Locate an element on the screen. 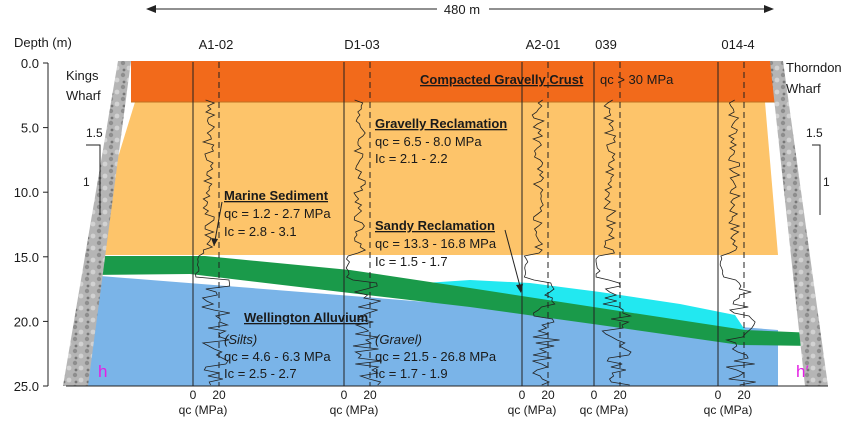 Image resolution: width=867 pixels, height=424 pixels. gravelly-ic: Iᴄ = 2.1 - 2.2 is located at coordinates (411, 158).